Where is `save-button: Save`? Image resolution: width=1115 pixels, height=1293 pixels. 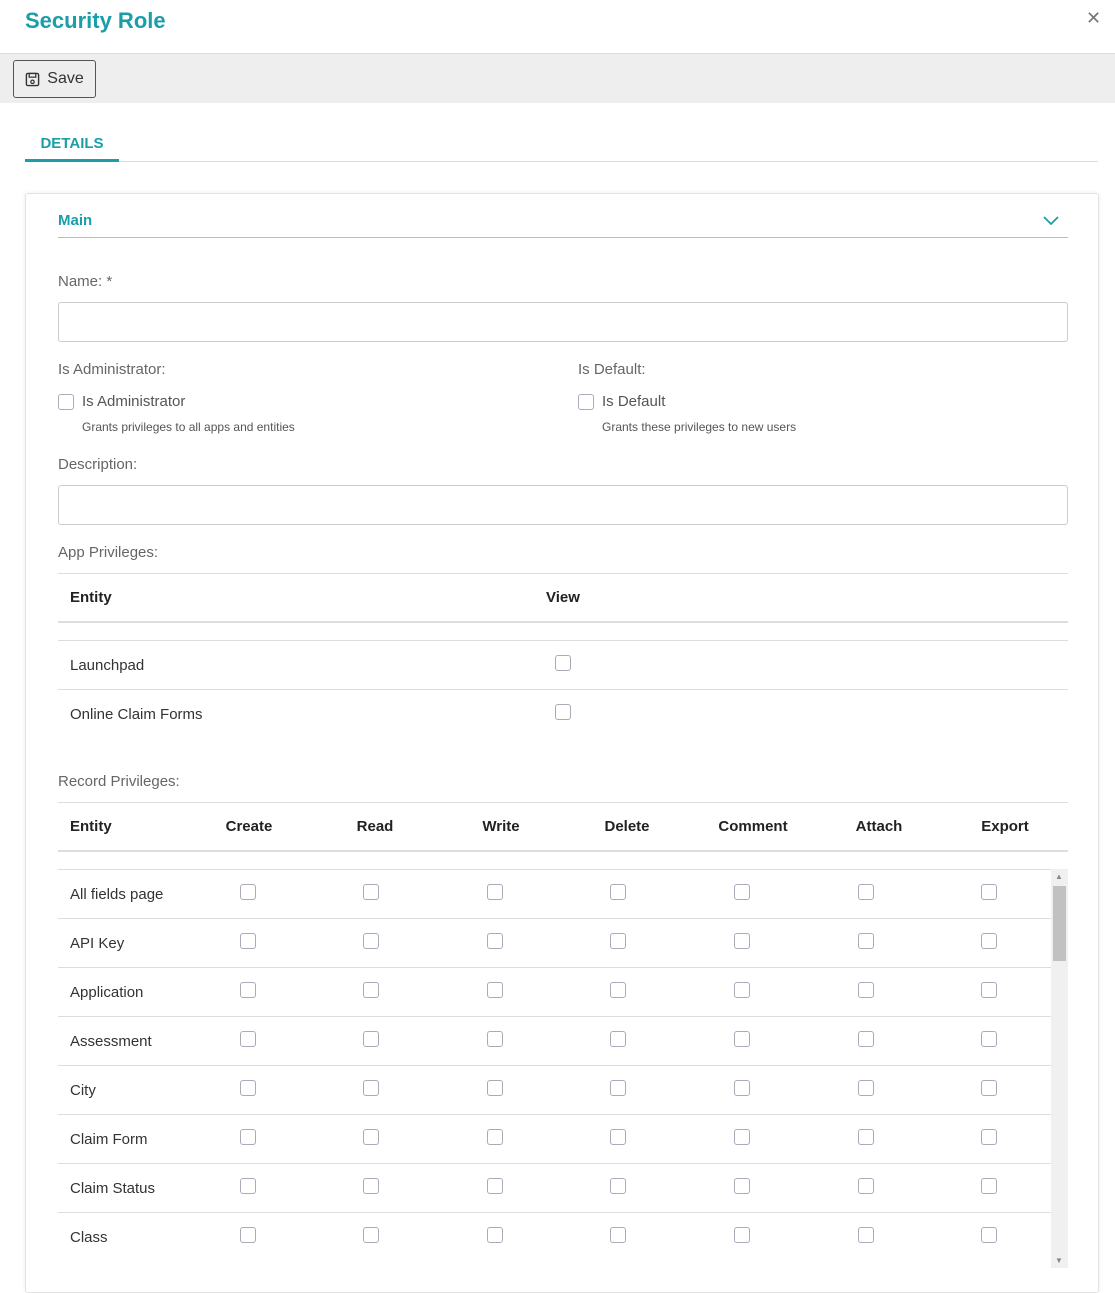
save-button: Save is located at coordinates (54, 79).